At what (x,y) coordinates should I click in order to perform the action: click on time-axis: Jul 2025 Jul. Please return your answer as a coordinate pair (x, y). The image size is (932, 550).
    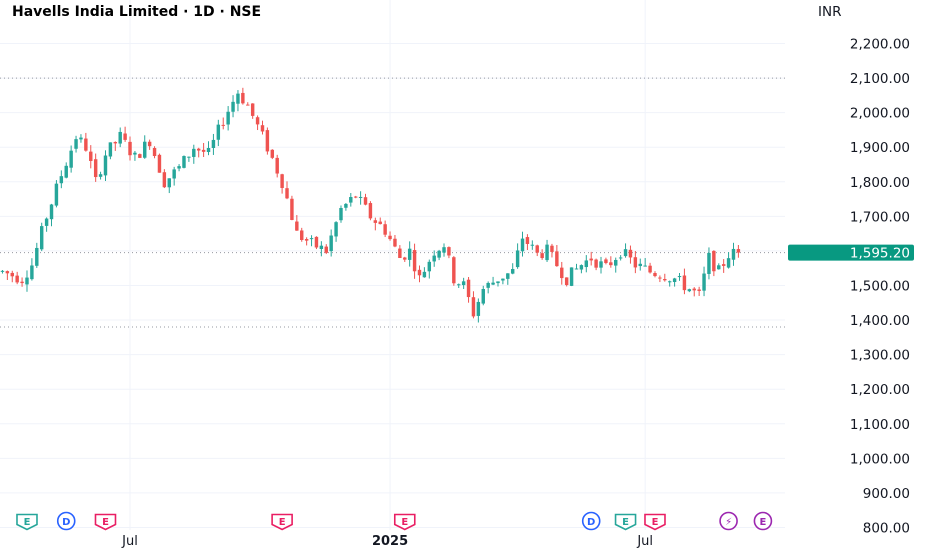
    Looking at the image, I should click on (387, 541).